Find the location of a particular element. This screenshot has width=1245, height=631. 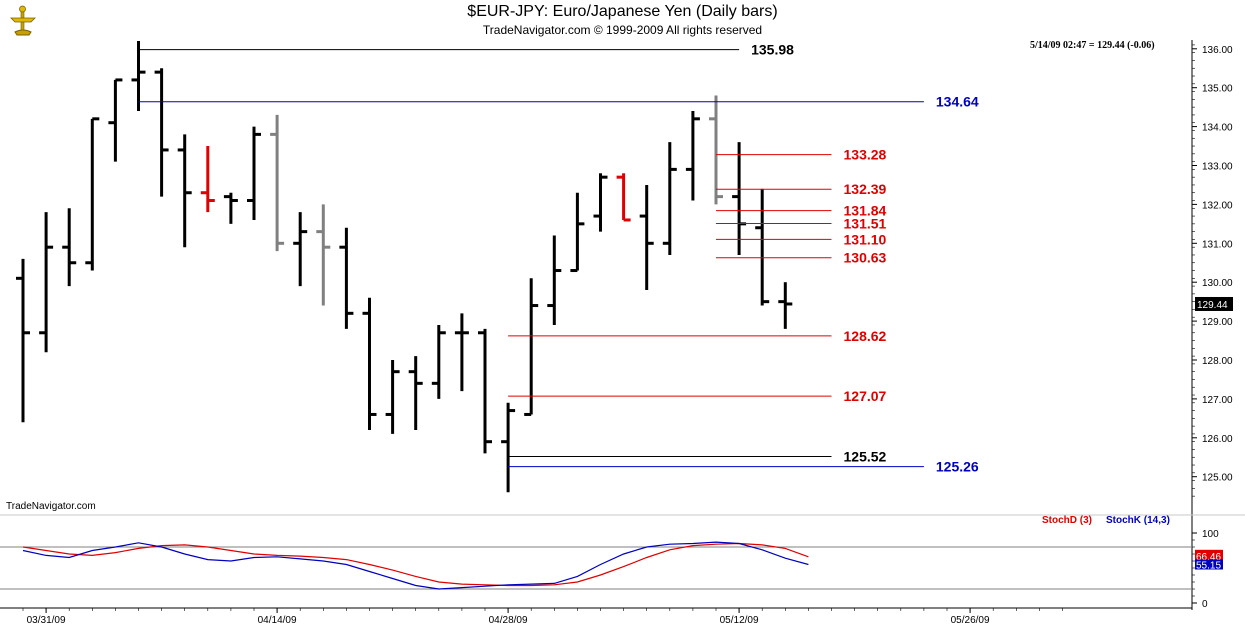

price-level-label: 131.84 is located at coordinates (865, 211).